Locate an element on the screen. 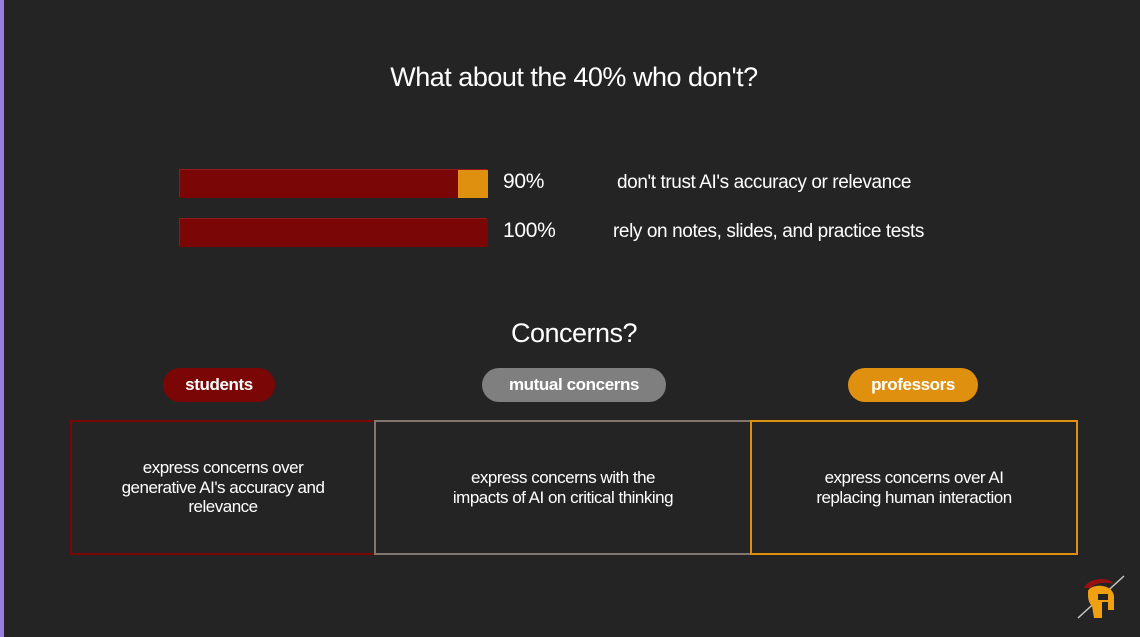  stat-percent: 100% is located at coordinates (529, 230).